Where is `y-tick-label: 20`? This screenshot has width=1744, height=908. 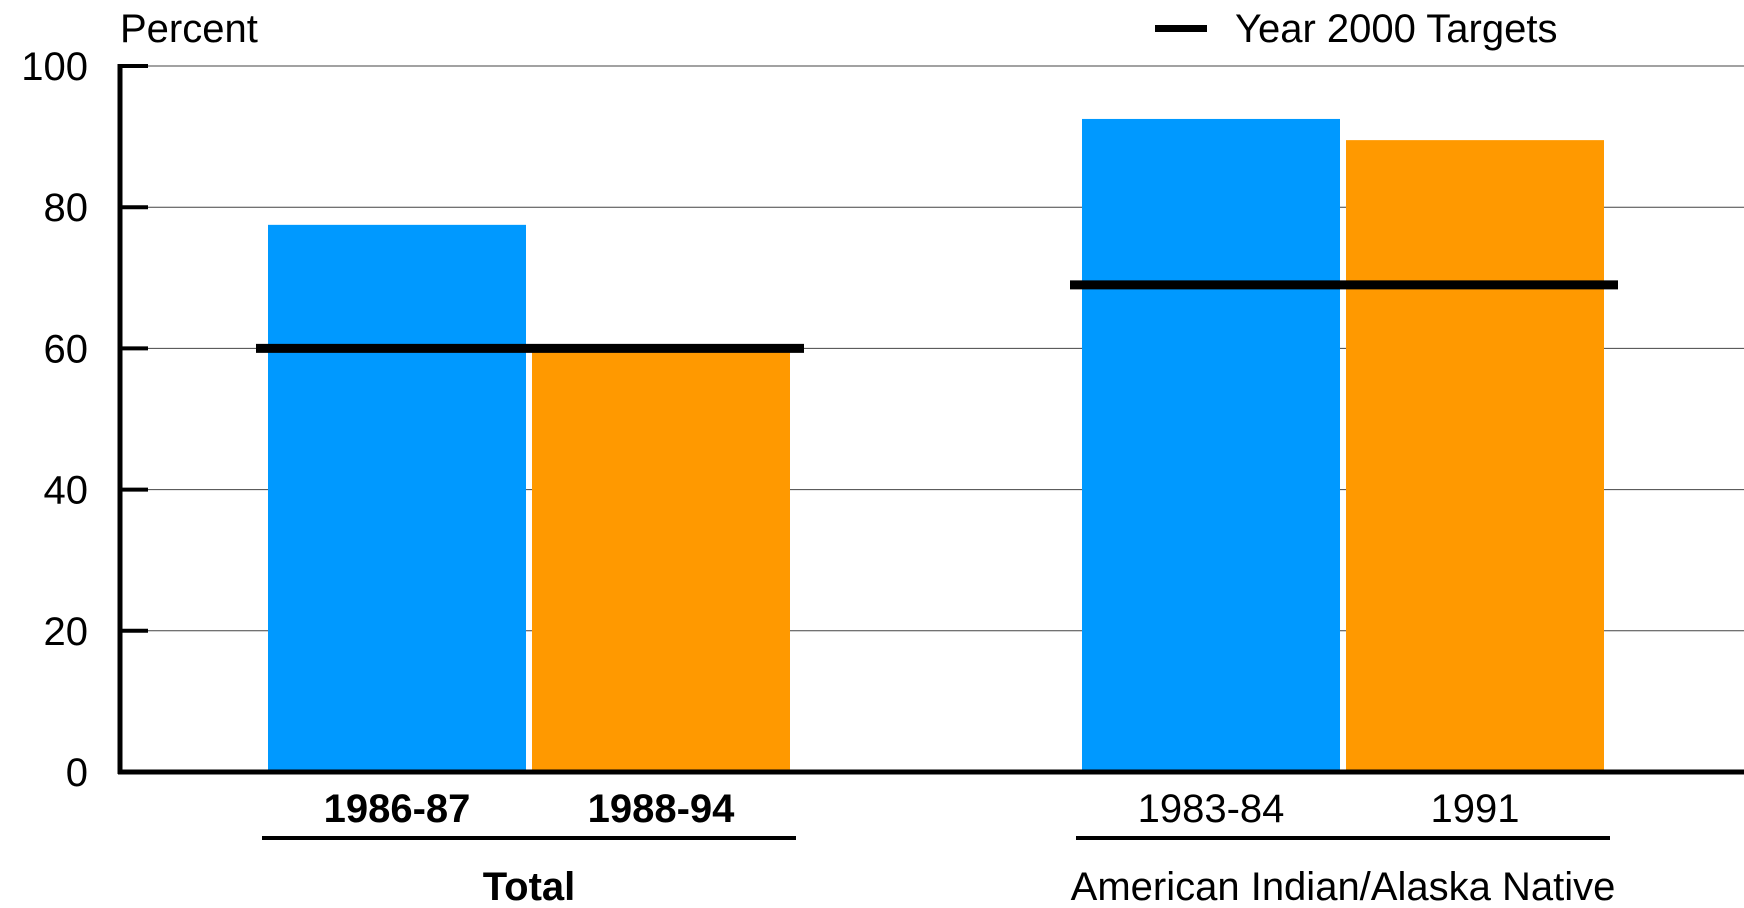 y-tick-label: 20 is located at coordinates (66, 632).